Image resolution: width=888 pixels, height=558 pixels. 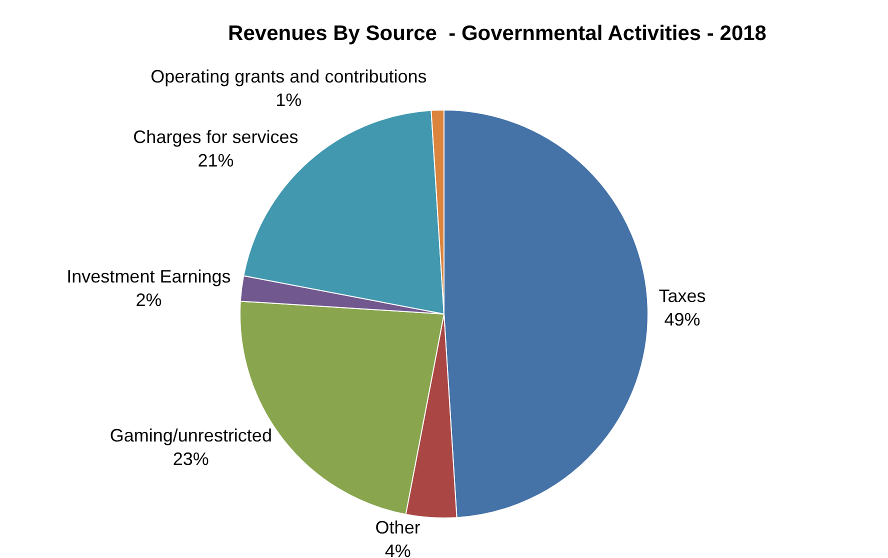 What do you see at coordinates (682, 319) in the screenshot?
I see `data-label: 49%` at bounding box center [682, 319].